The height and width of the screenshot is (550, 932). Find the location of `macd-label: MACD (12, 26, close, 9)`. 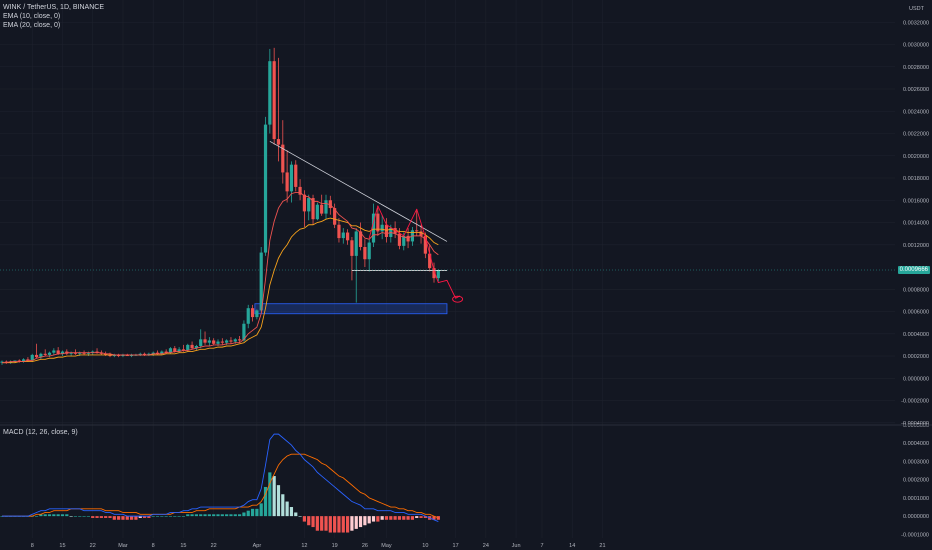

macd-label: MACD (12, 26, close, 9) is located at coordinates (40, 432).